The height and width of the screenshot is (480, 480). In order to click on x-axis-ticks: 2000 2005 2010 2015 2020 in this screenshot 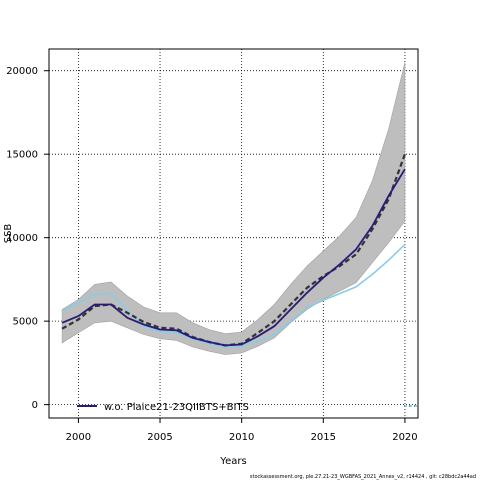, I will do `click(242, 430)`.